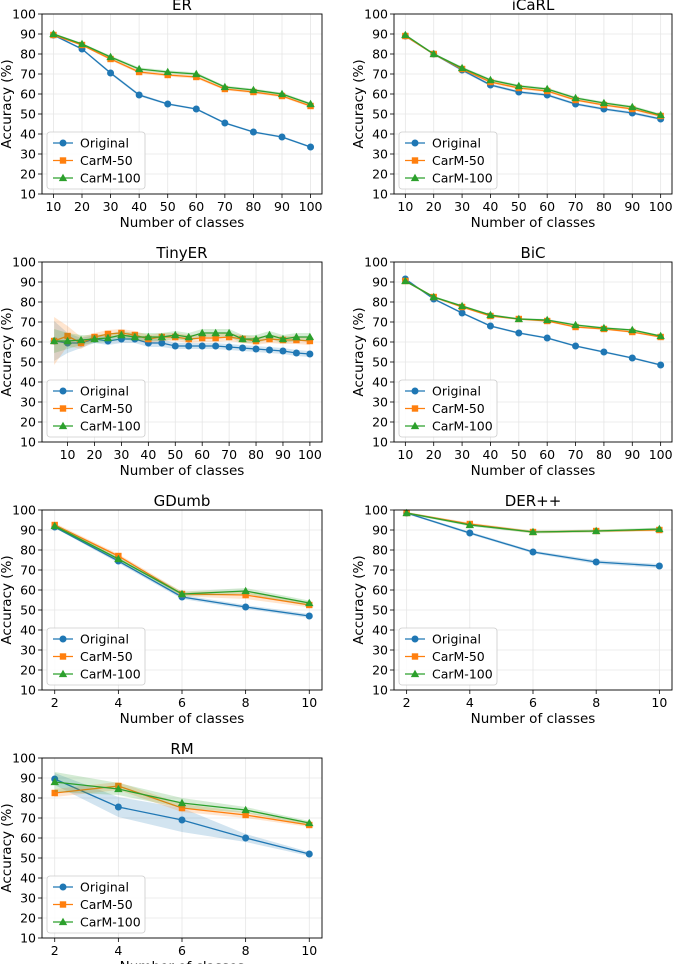  Describe the element at coordinates (97, 177) in the screenshot. I see `legend-item-carm-100: CarM-100` at that location.